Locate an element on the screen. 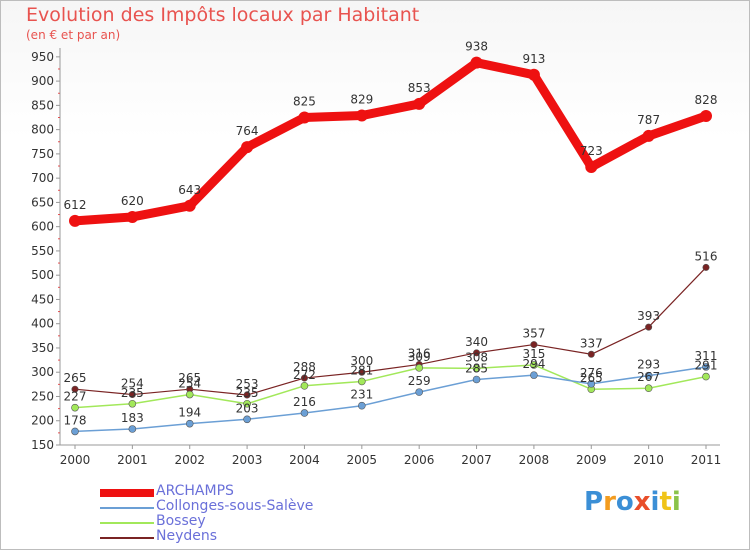 The height and width of the screenshot is (550, 750). data-label: 293 is located at coordinates (648, 365).